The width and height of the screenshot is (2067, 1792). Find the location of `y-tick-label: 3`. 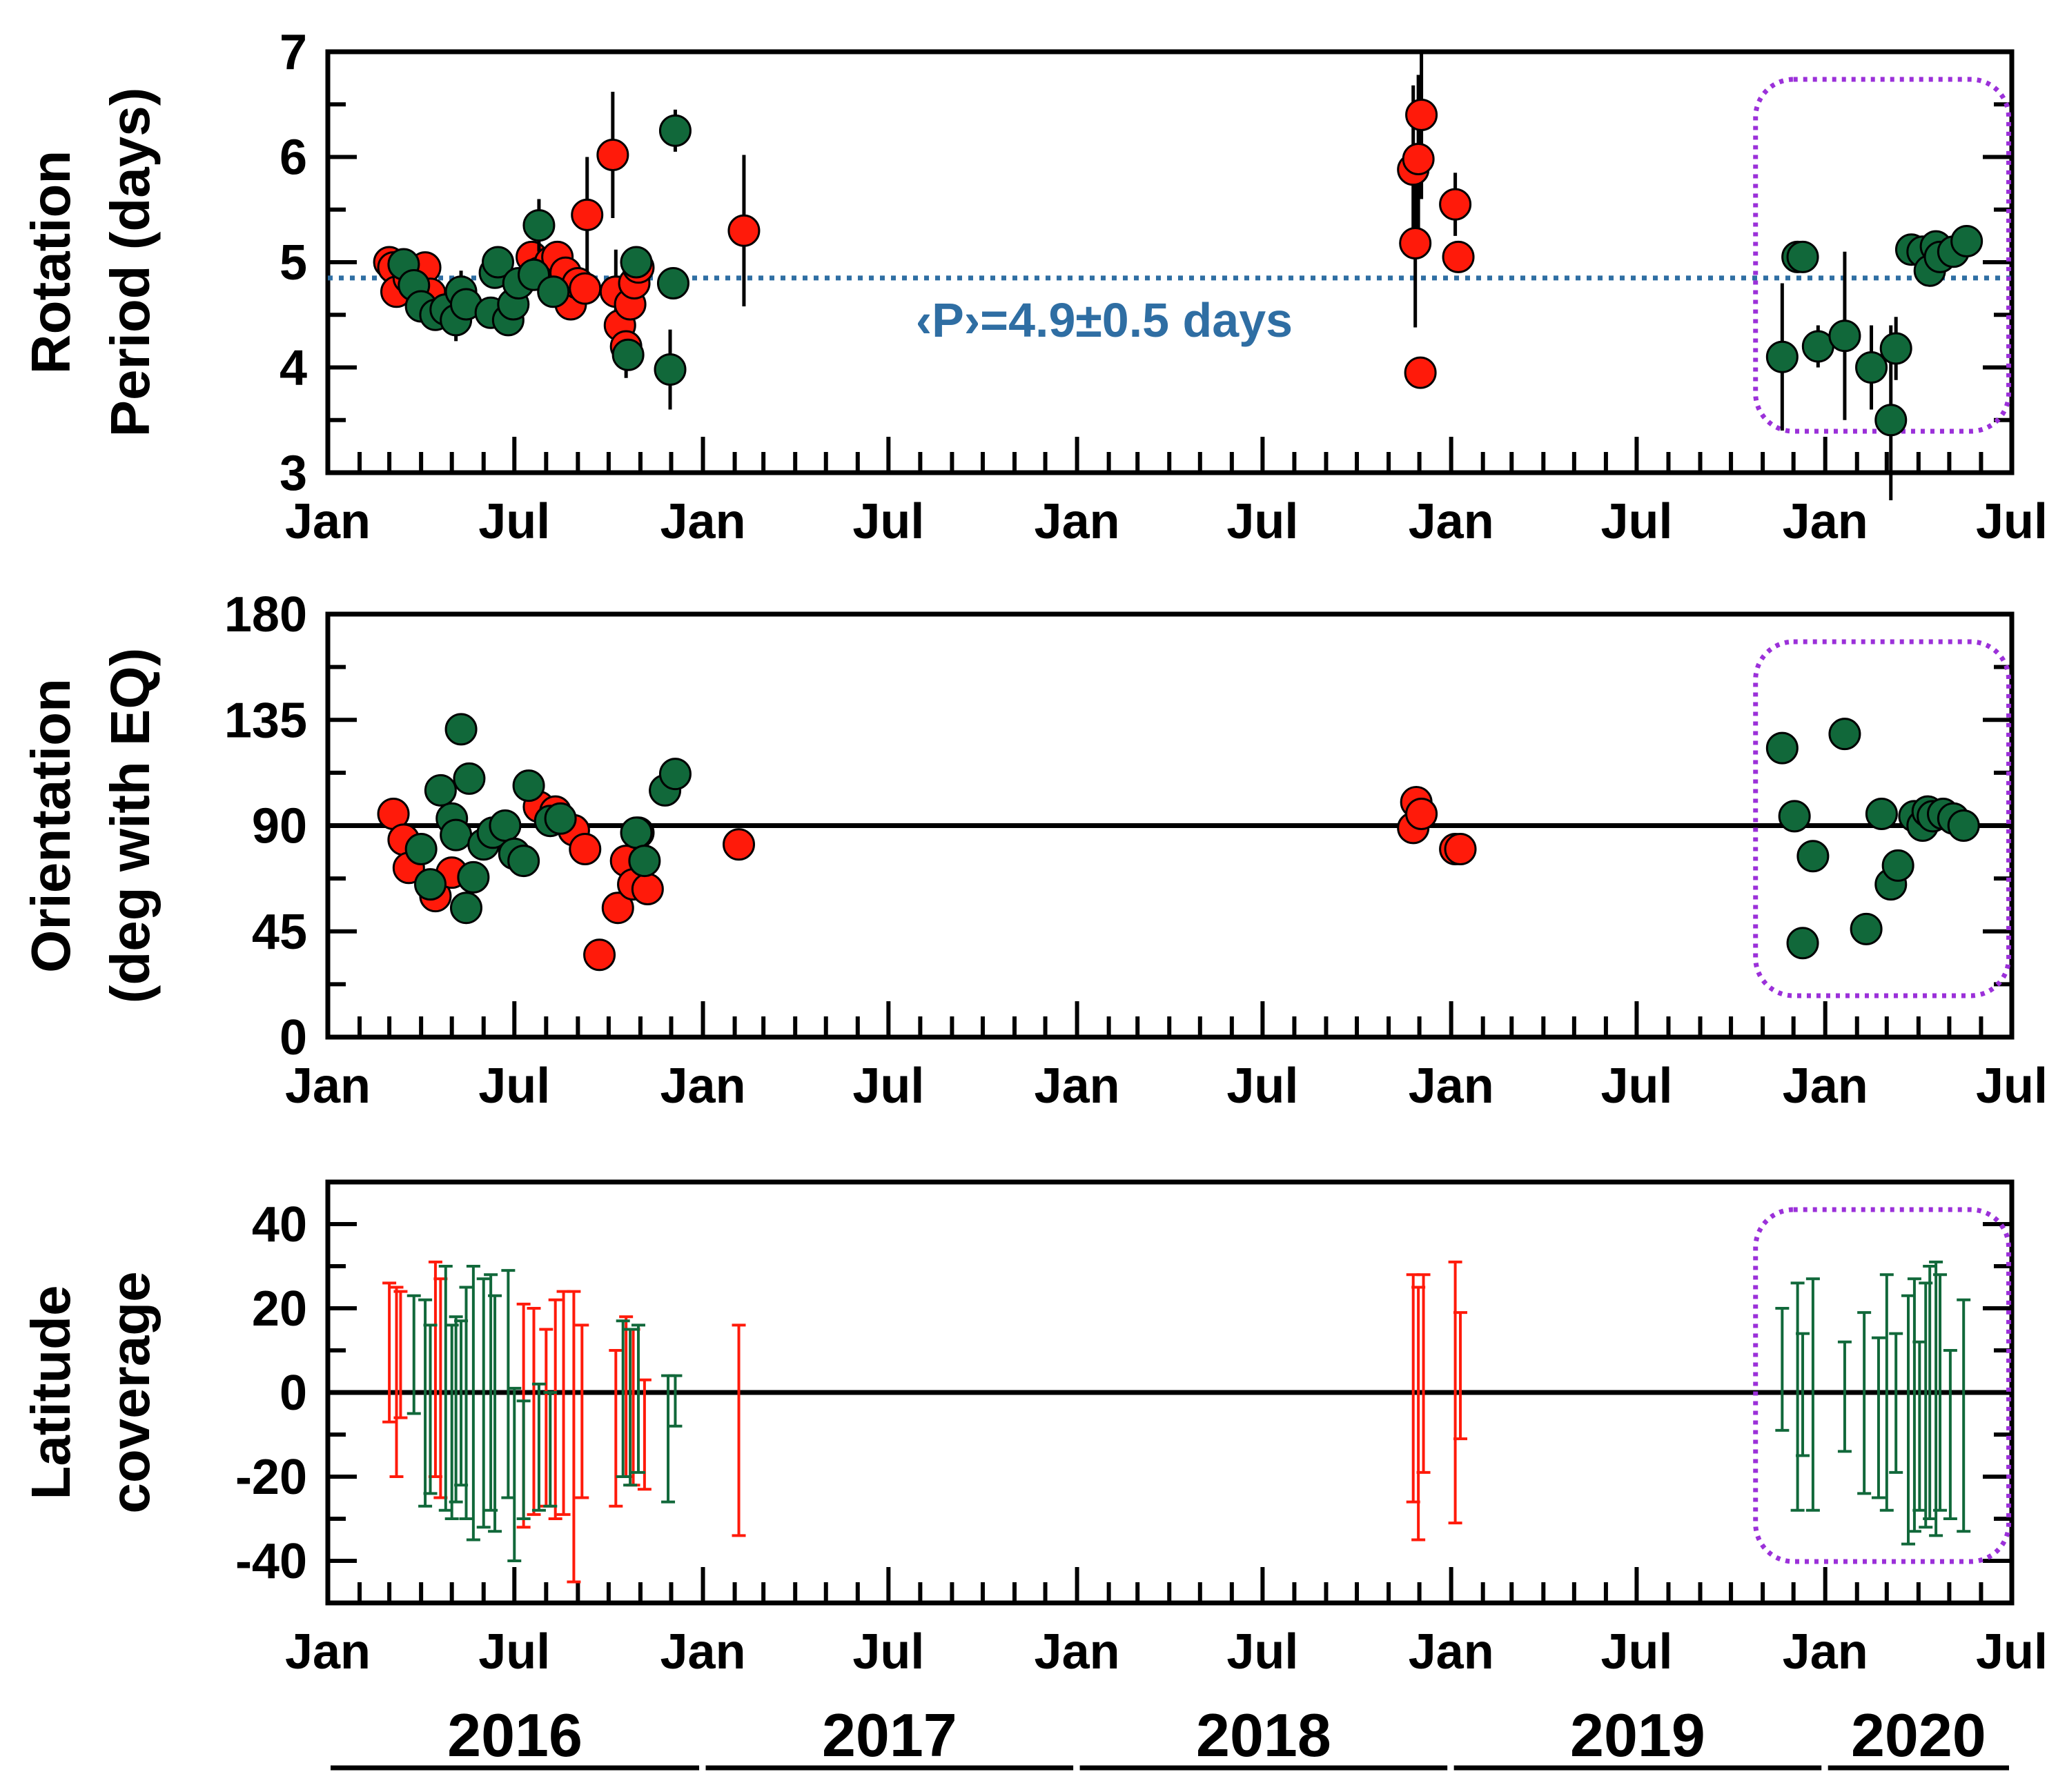

y-tick-label: 3 is located at coordinates (293, 473).